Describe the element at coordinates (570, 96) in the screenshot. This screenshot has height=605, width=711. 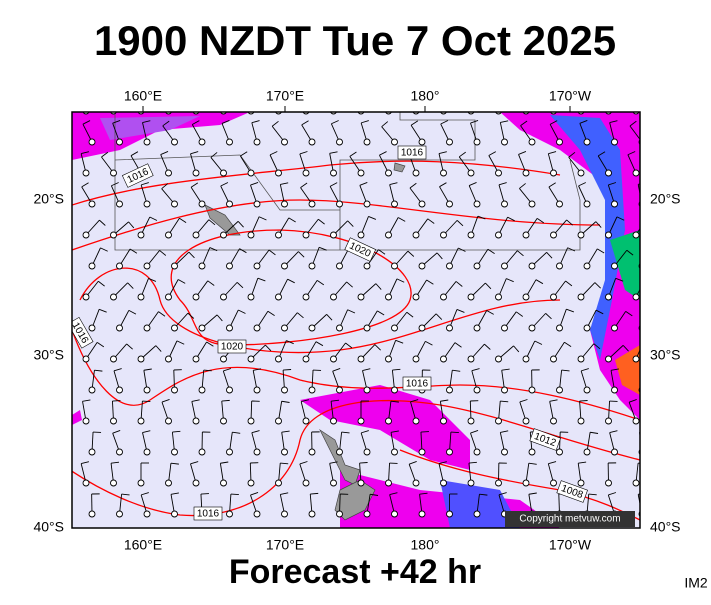
I see `lon-label-top: 170°W` at that location.